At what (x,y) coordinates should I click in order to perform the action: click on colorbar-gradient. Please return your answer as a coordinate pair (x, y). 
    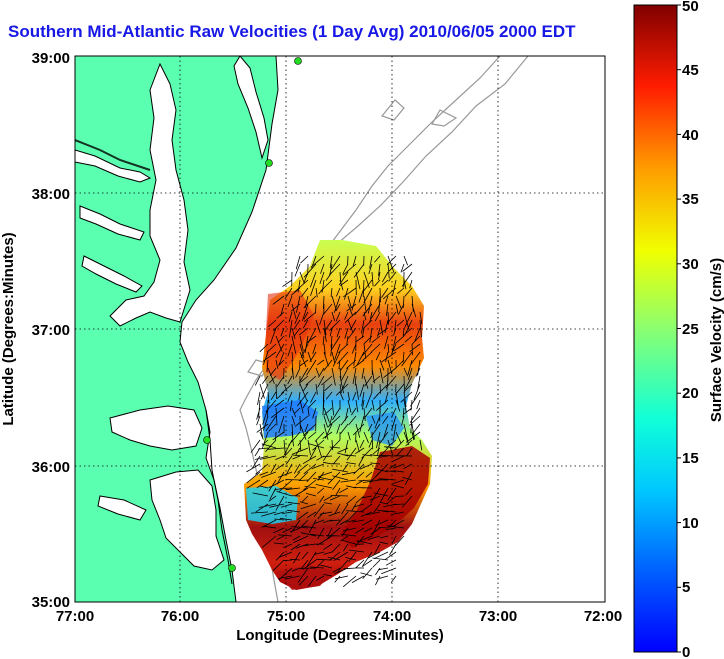
    Looking at the image, I should click on (655, 328).